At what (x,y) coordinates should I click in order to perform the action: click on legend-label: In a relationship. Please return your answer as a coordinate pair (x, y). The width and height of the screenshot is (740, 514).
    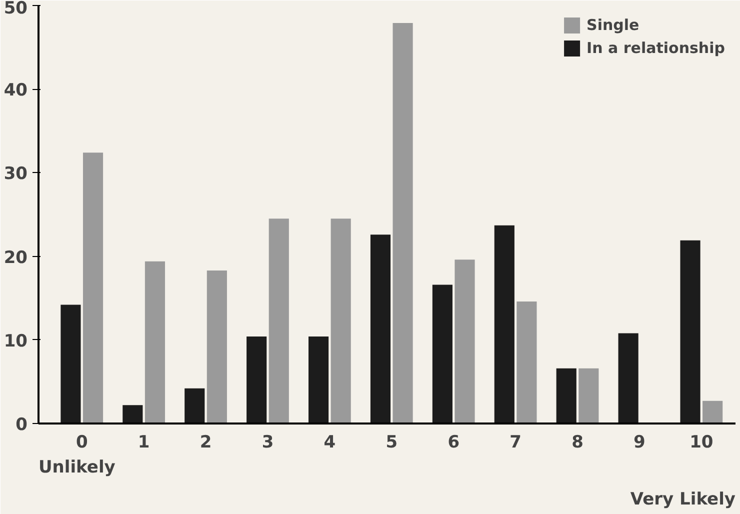
    Looking at the image, I should click on (655, 48).